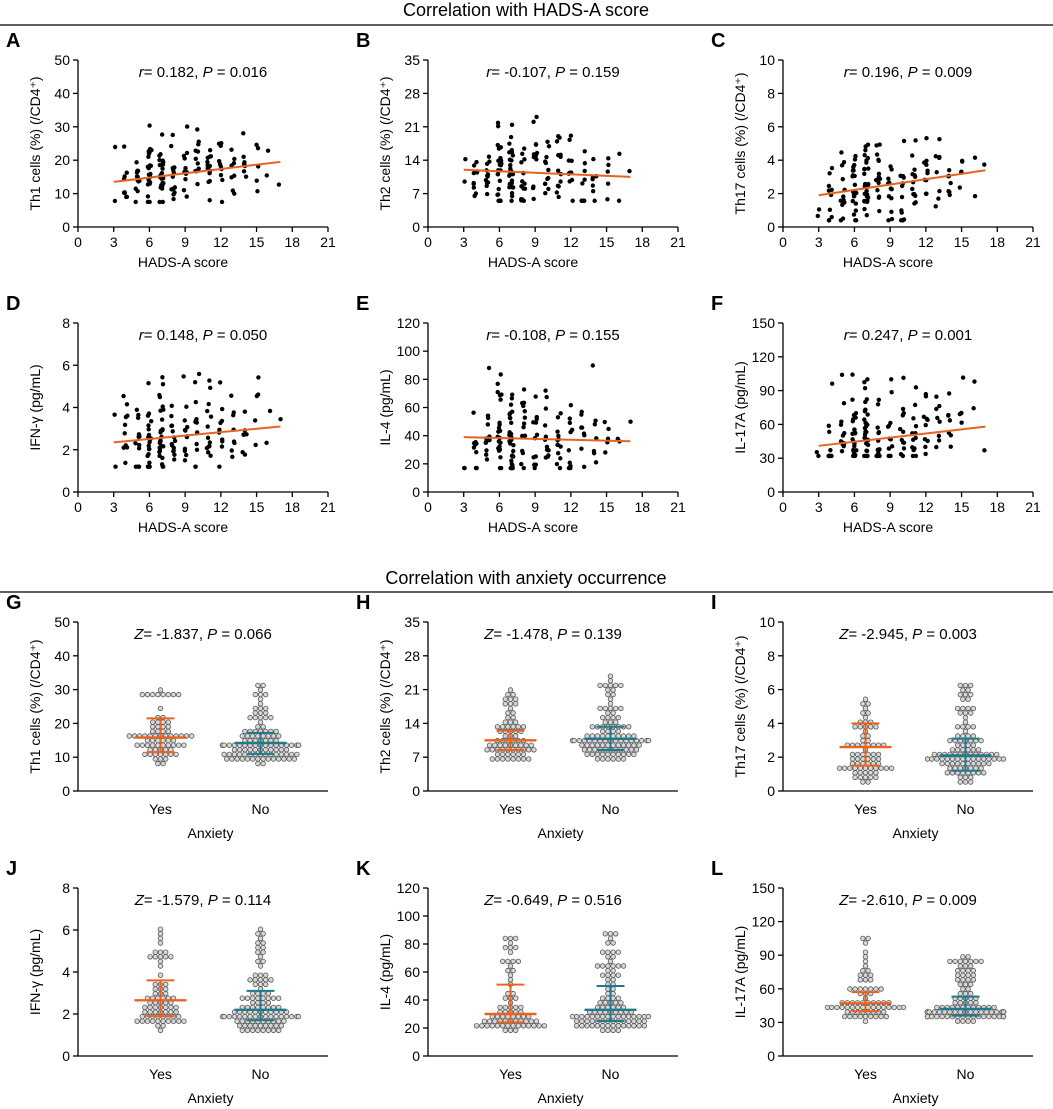  I want to click on data-points, so click(197, 164).